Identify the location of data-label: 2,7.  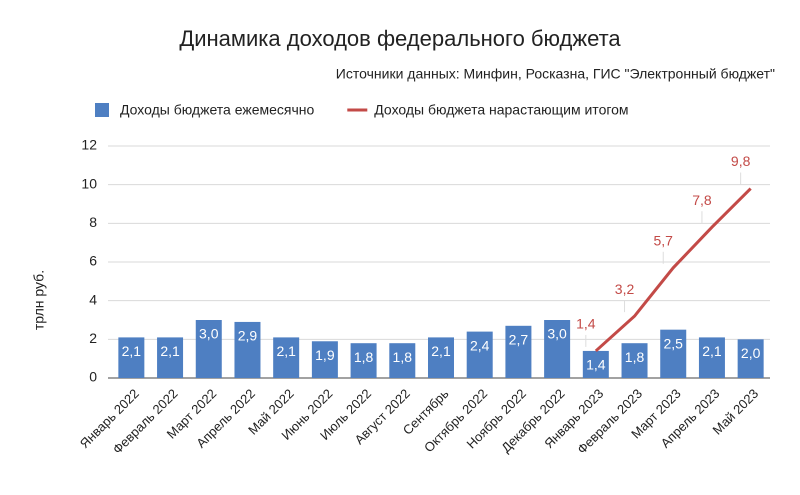
(519, 340).